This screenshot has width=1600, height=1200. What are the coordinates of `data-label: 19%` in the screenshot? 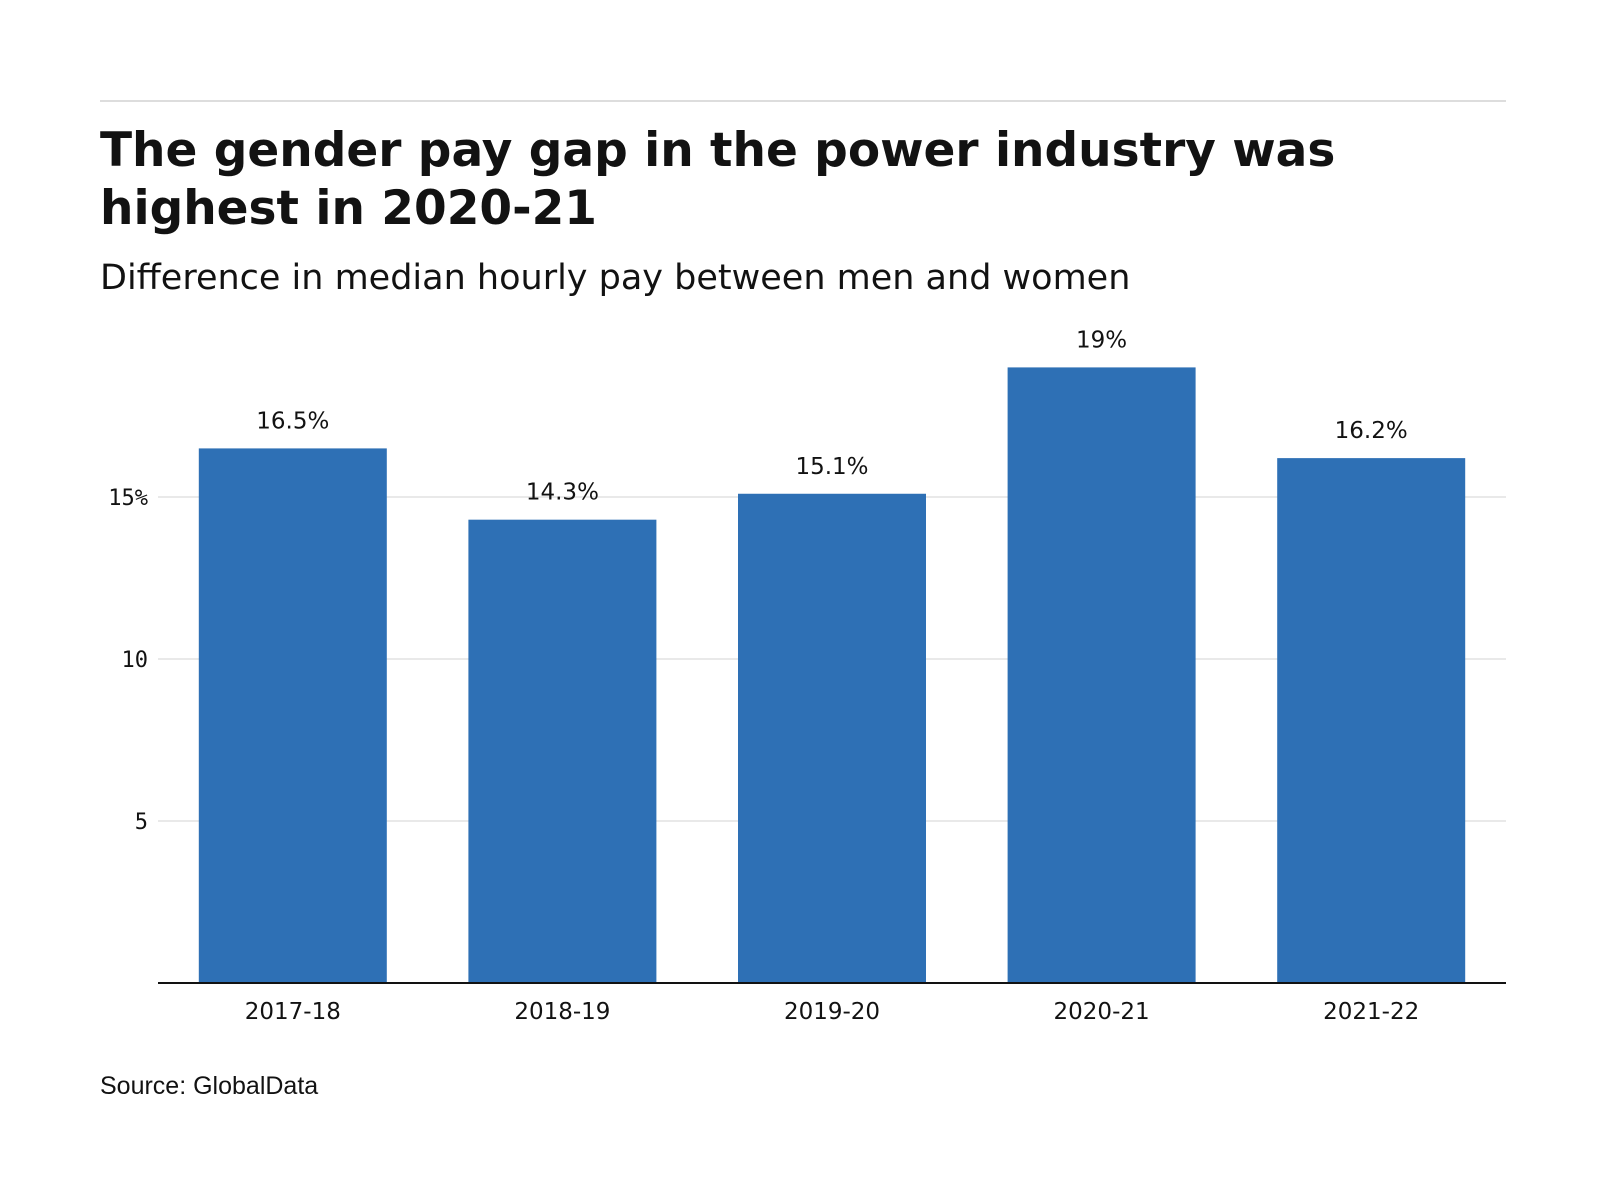 It's located at (1101, 340).